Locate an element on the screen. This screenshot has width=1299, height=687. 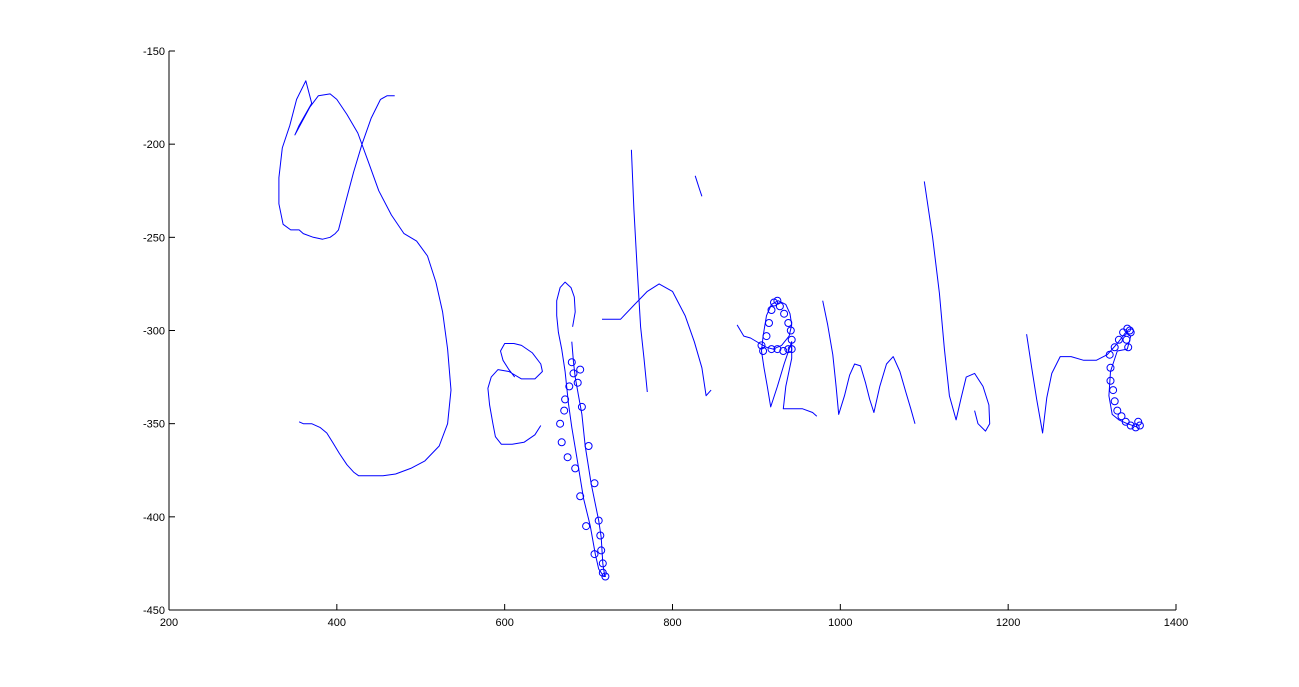
x-tick-label: 1400 is located at coordinates (1176, 623).